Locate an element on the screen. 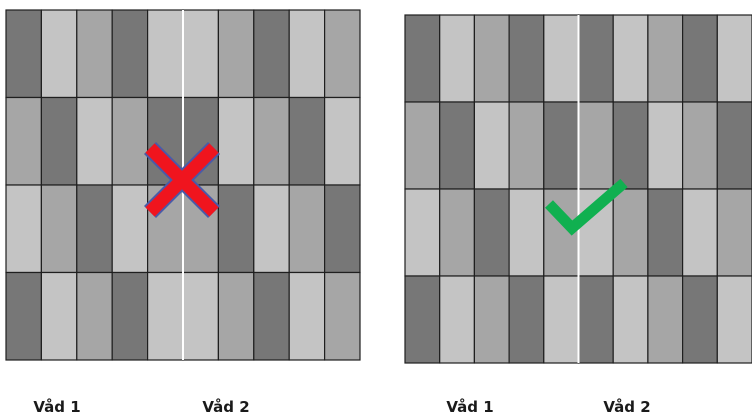 The image size is (752, 417). panel-1-label-vad-2: Våd 2 is located at coordinates (225, 407).